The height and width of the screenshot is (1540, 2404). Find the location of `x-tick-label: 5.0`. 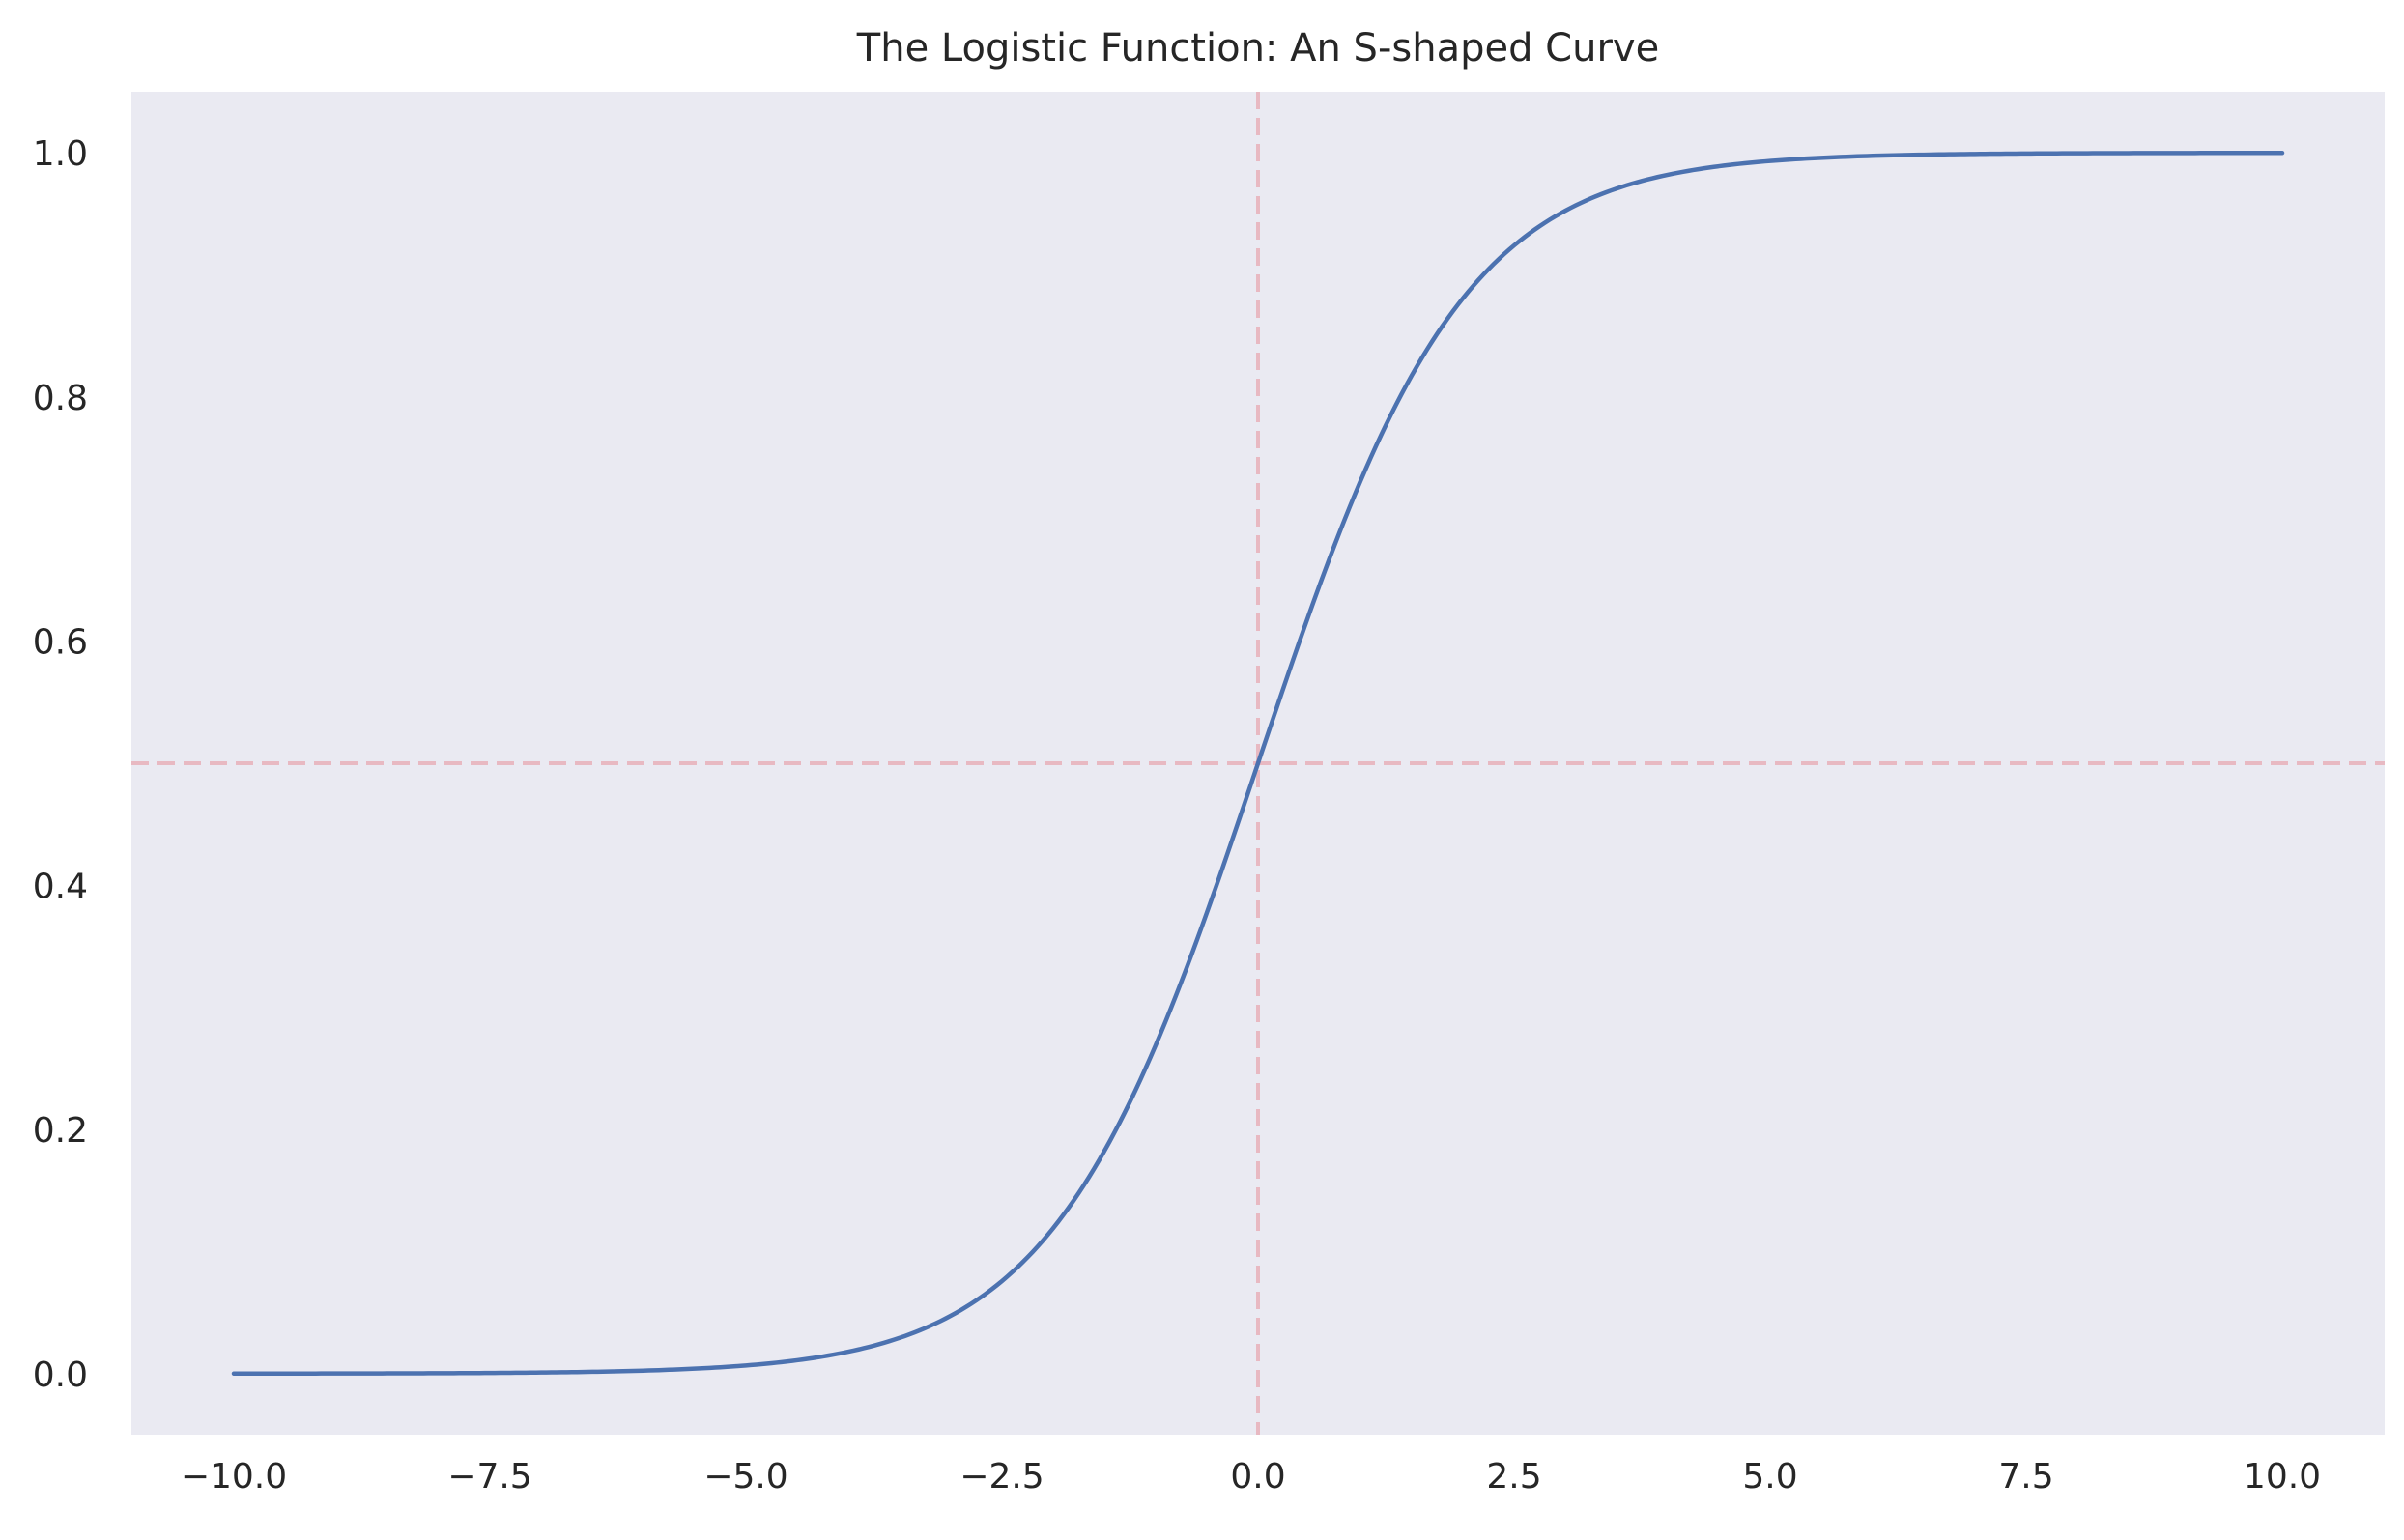

x-tick-label: 5.0 is located at coordinates (1769, 1477).